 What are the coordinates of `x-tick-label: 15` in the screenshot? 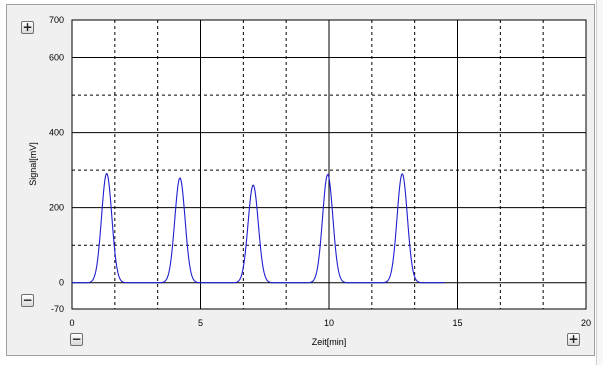 It's located at (457, 323).